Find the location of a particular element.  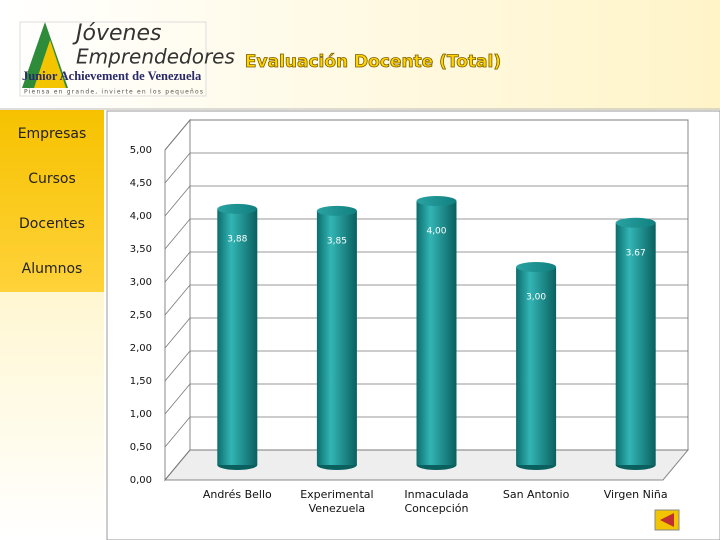

y-tick-label: 2,50 is located at coordinates (141, 315).